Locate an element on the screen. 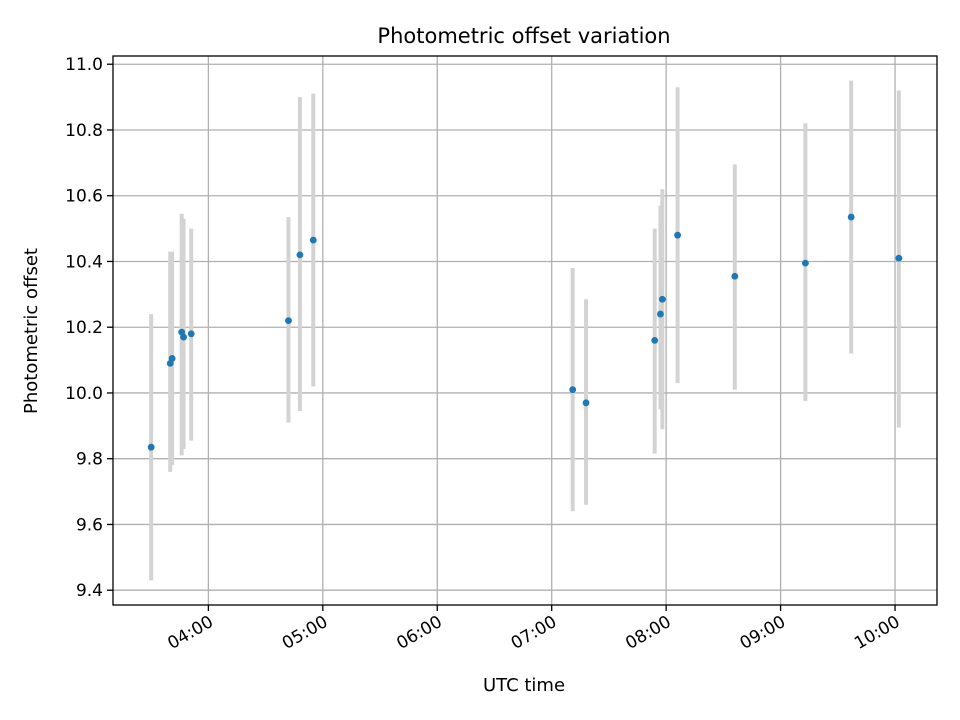 The image size is (960, 720). y-tick-label: 10.0 is located at coordinates (84, 394).